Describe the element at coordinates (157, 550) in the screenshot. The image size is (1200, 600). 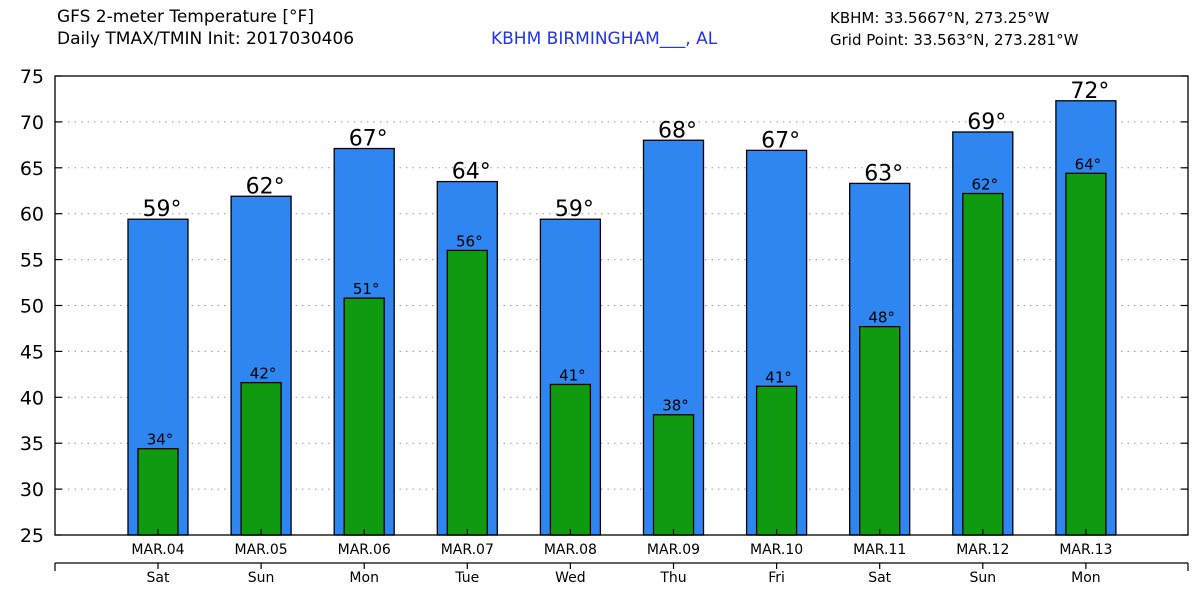
I see `x-date-label: MAR.04` at that location.